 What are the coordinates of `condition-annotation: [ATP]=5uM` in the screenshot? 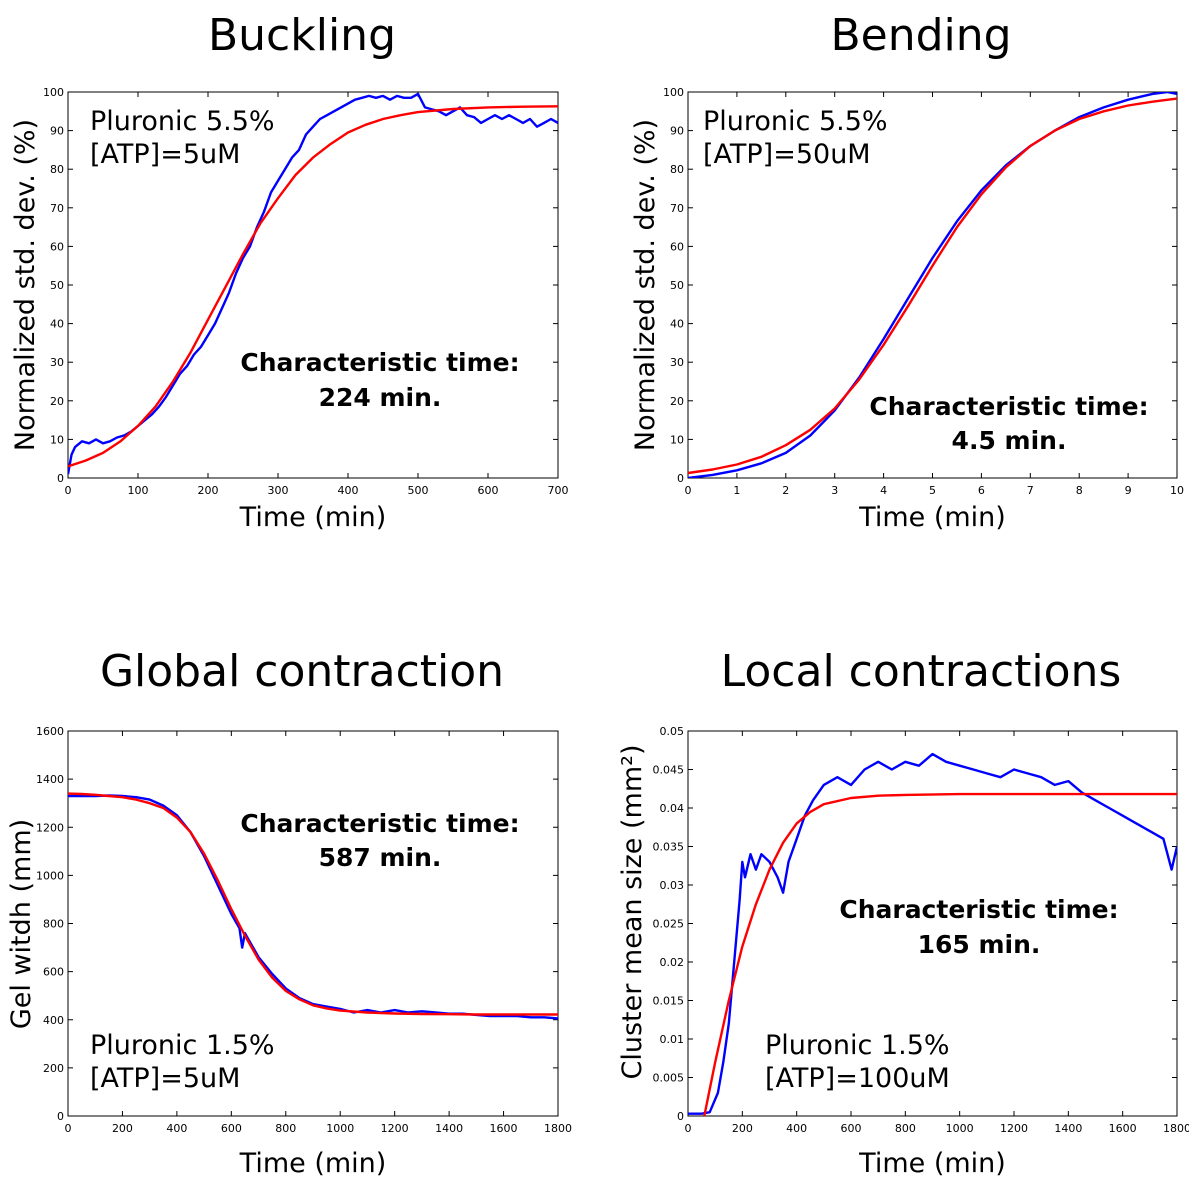 It's located at (165, 1078).